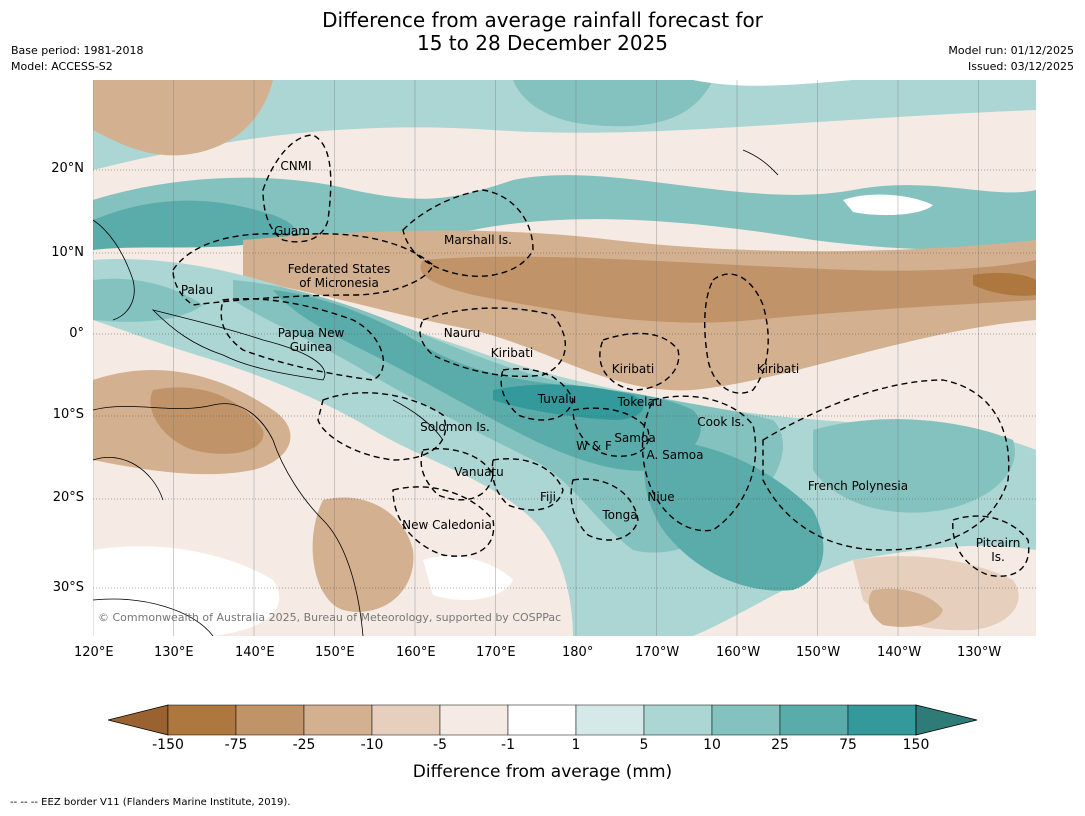 The width and height of the screenshot is (1085, 816). What do you see at coordinates (576, 745) in the screenshot?
I see `colorbar-tick: 1` at bounding box center [576, 745].